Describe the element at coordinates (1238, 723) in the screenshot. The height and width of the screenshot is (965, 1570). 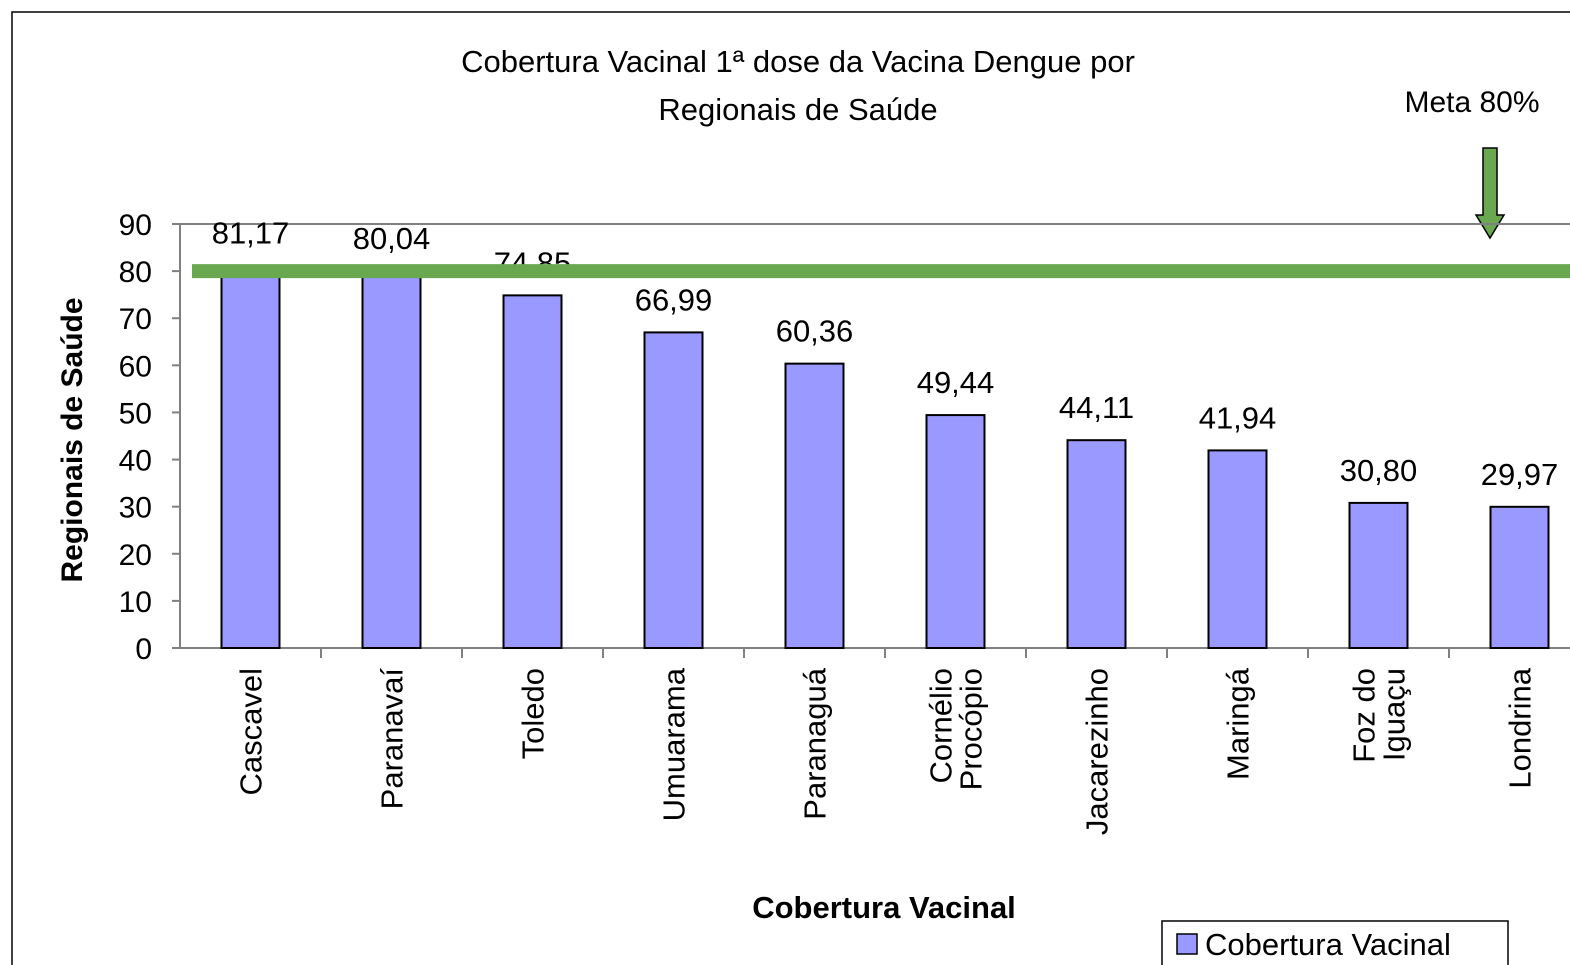
I see `x-tick-label: Maringá` at that location.